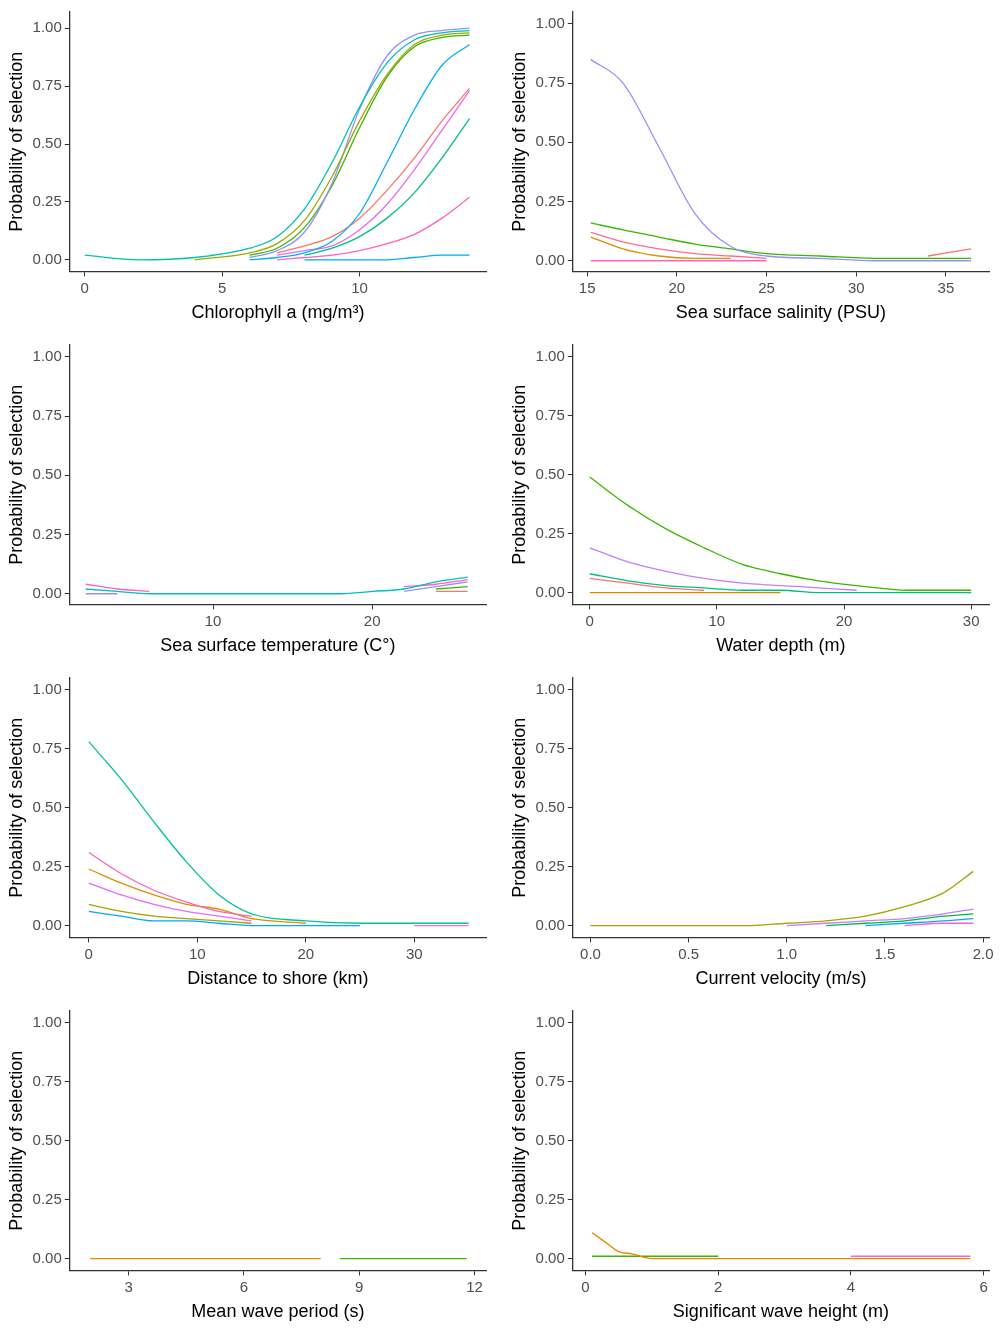 This screenshot has width=1003, height=1333. Describe the element at coordinates (128, 1286) in the screenshot. I see `x-tick-label: 3` at that location.